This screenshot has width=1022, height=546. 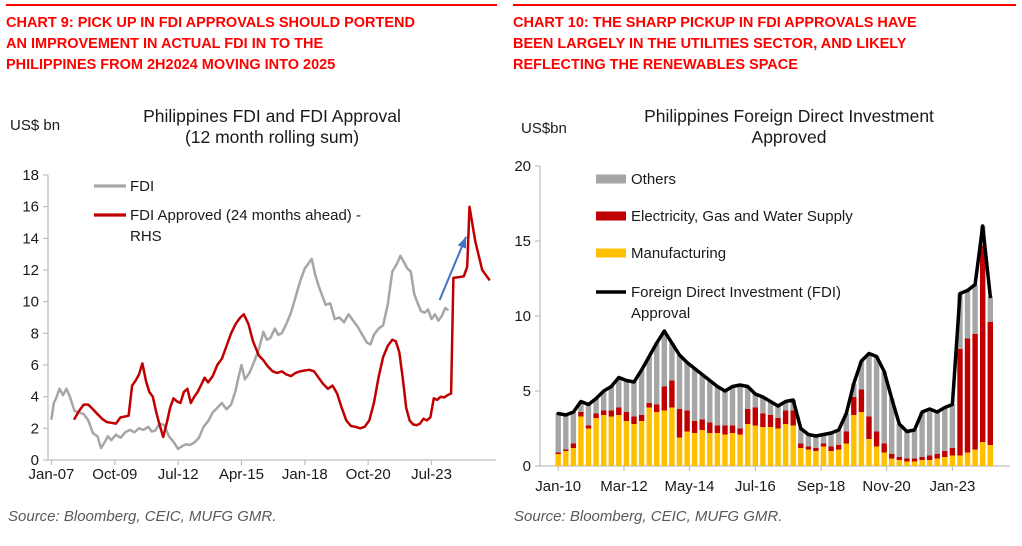 What do you see at coordinates (35, 125) in the screenshot?
I see `y-axis-unit-label: US$ bn` at bounding box center [35, 125].